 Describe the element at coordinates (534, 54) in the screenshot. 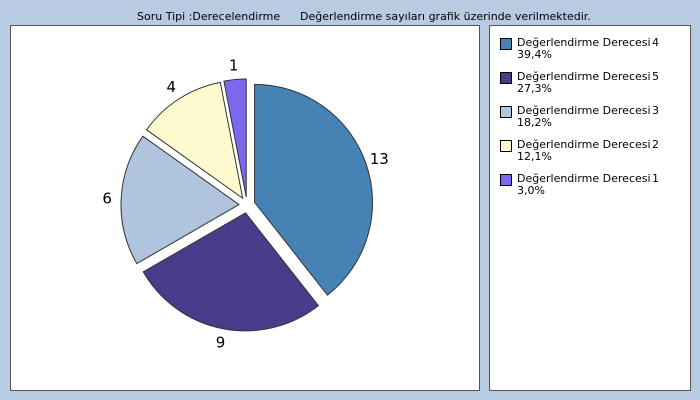

I see `legend-percent: 39,4%` at that location.